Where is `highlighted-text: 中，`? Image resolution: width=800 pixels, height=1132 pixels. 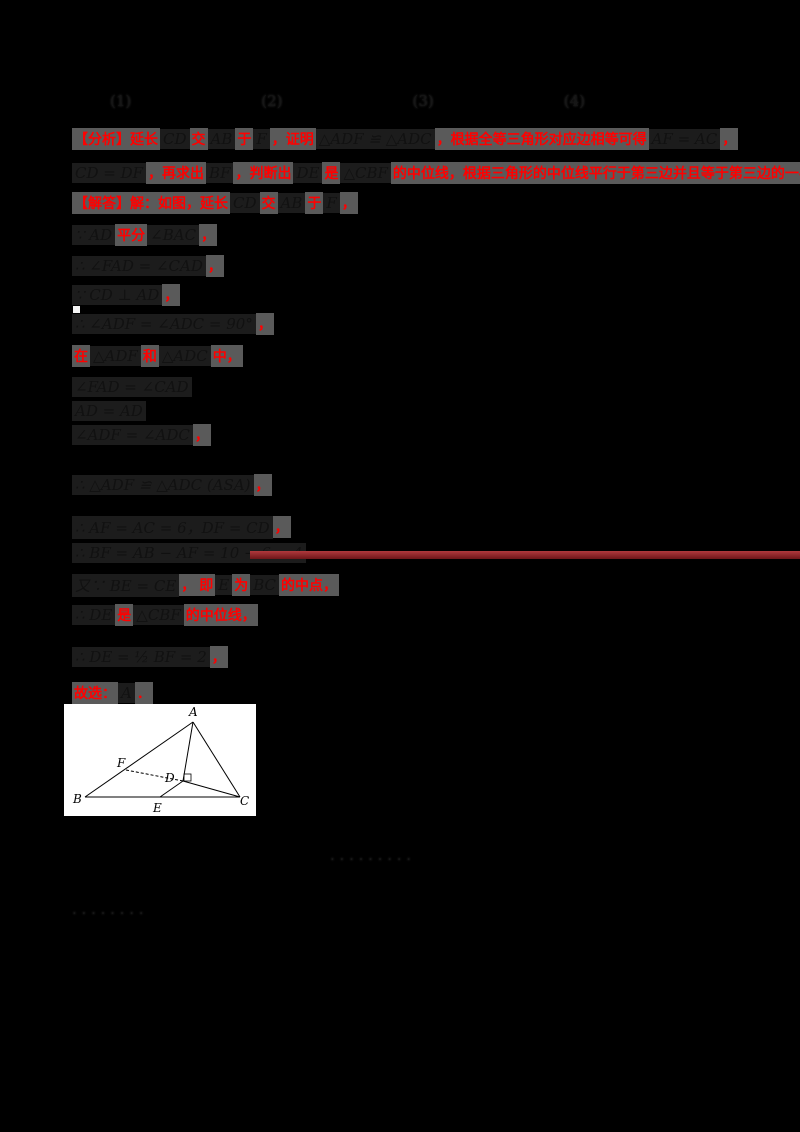
highlighted-text: 中， is located at coordinates (226, 356).